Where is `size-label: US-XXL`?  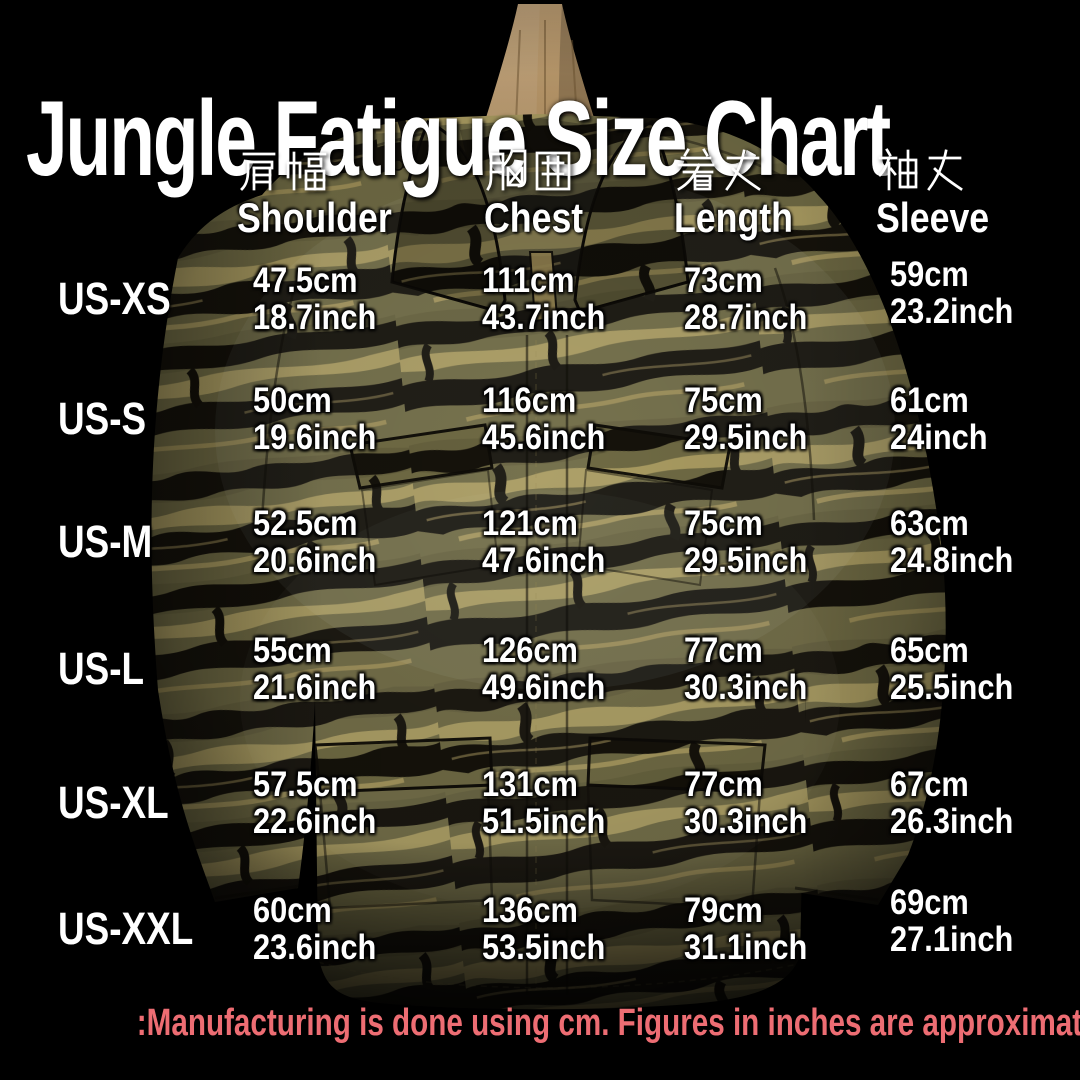
size-label: US-XXL is located at coordinates (126, 928).